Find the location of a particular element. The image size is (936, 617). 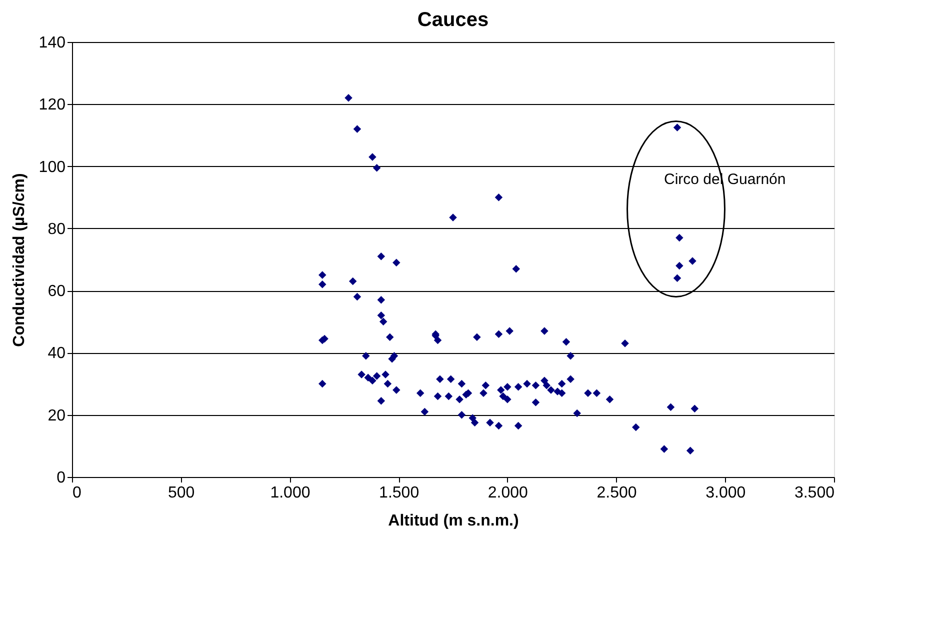

y-tick-label: 140 is located at coordinates (52, 43).